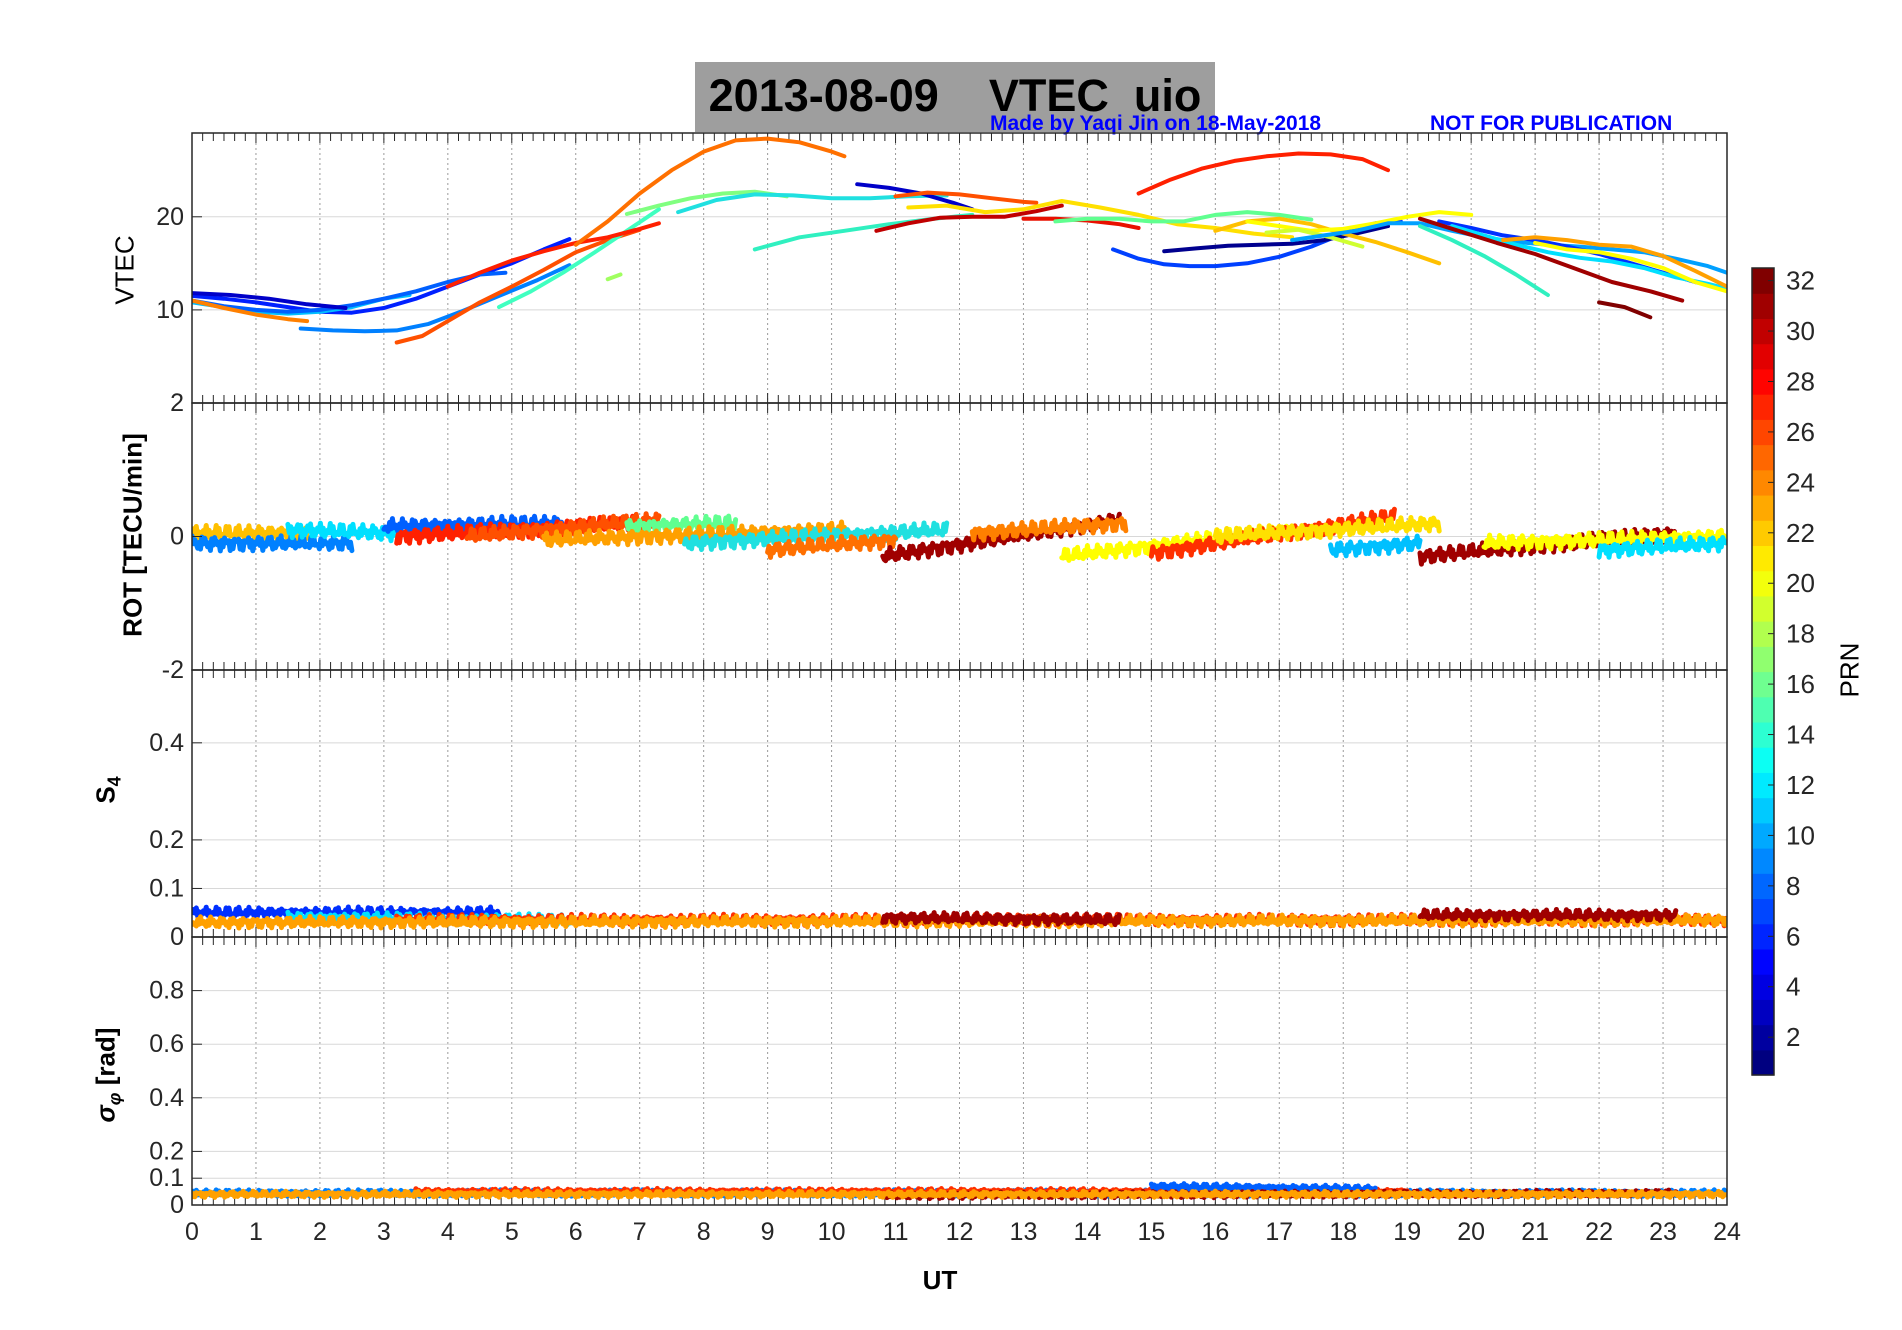  I want to click on series-line-vtec-prn32, so click(1625, 310).